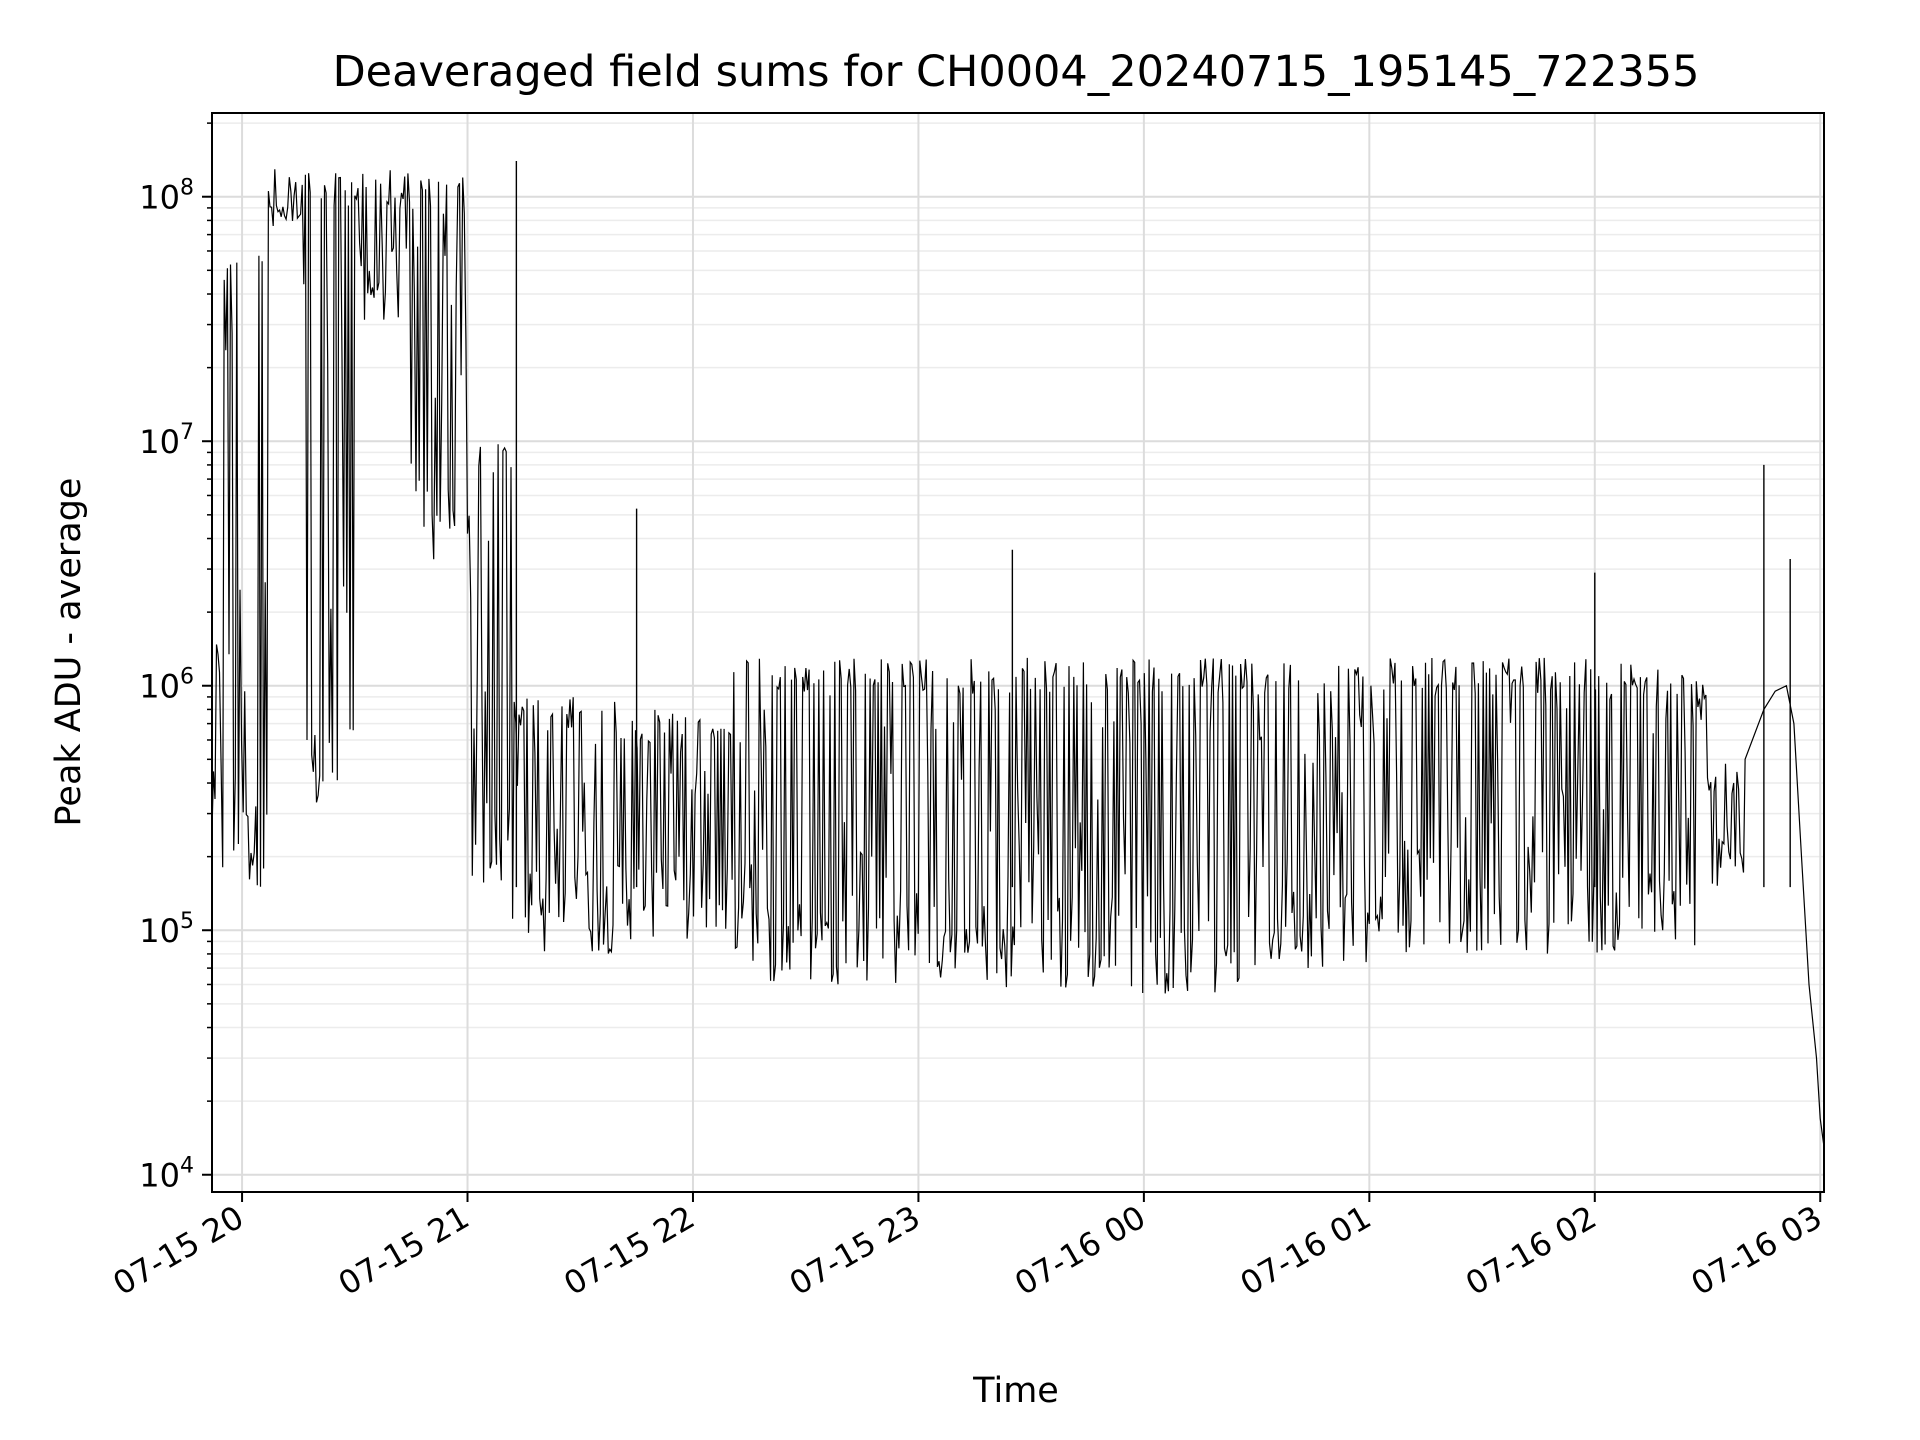 The height and width of the screenshot is (1440, 1920). What do you see at coordinates (166, 685) in the screenshot?
I see `y-tick-label: 106` at bounding box center [166, 685].